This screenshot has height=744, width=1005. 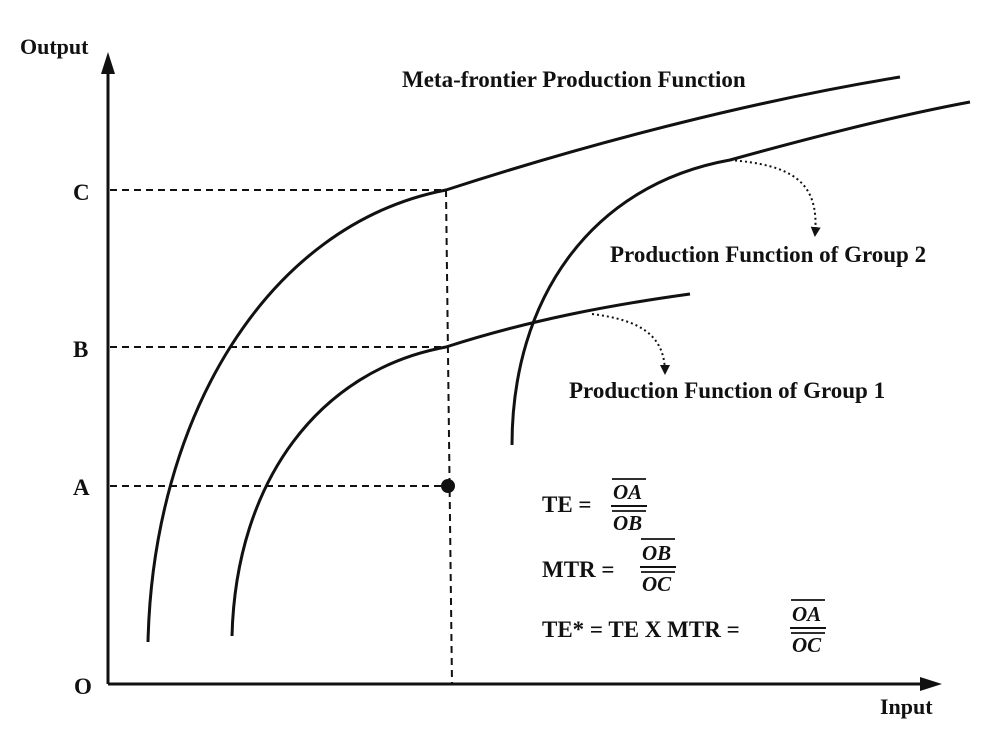 I want to click on level-label-b: B, so click(x=80, y=349).